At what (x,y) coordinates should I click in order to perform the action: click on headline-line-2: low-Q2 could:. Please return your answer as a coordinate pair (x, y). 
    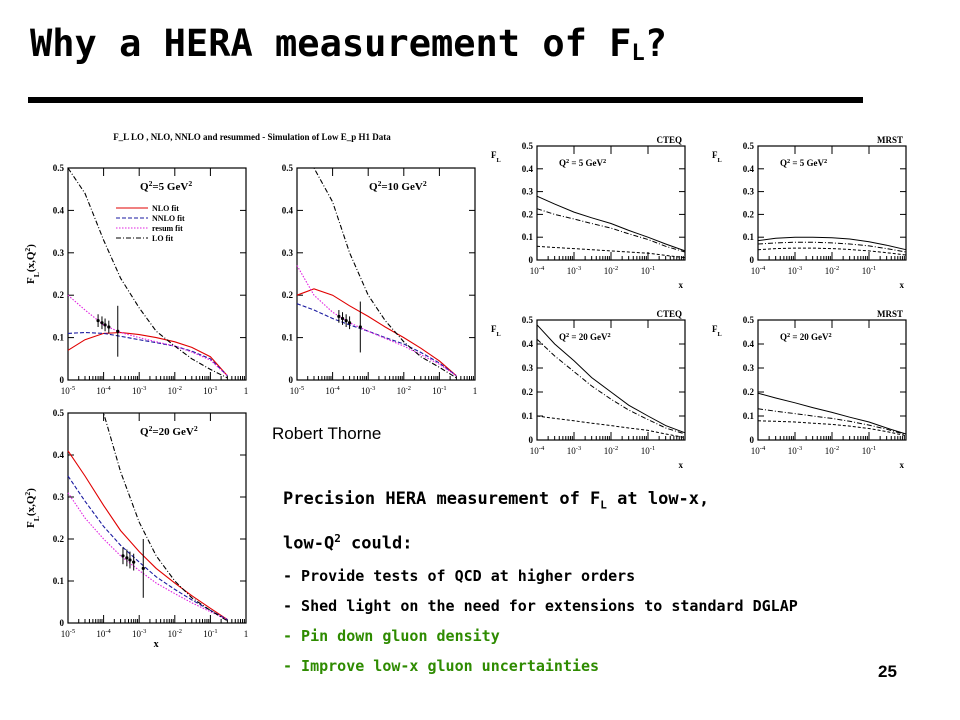
    Looking at the image, I should click on (348, 543).